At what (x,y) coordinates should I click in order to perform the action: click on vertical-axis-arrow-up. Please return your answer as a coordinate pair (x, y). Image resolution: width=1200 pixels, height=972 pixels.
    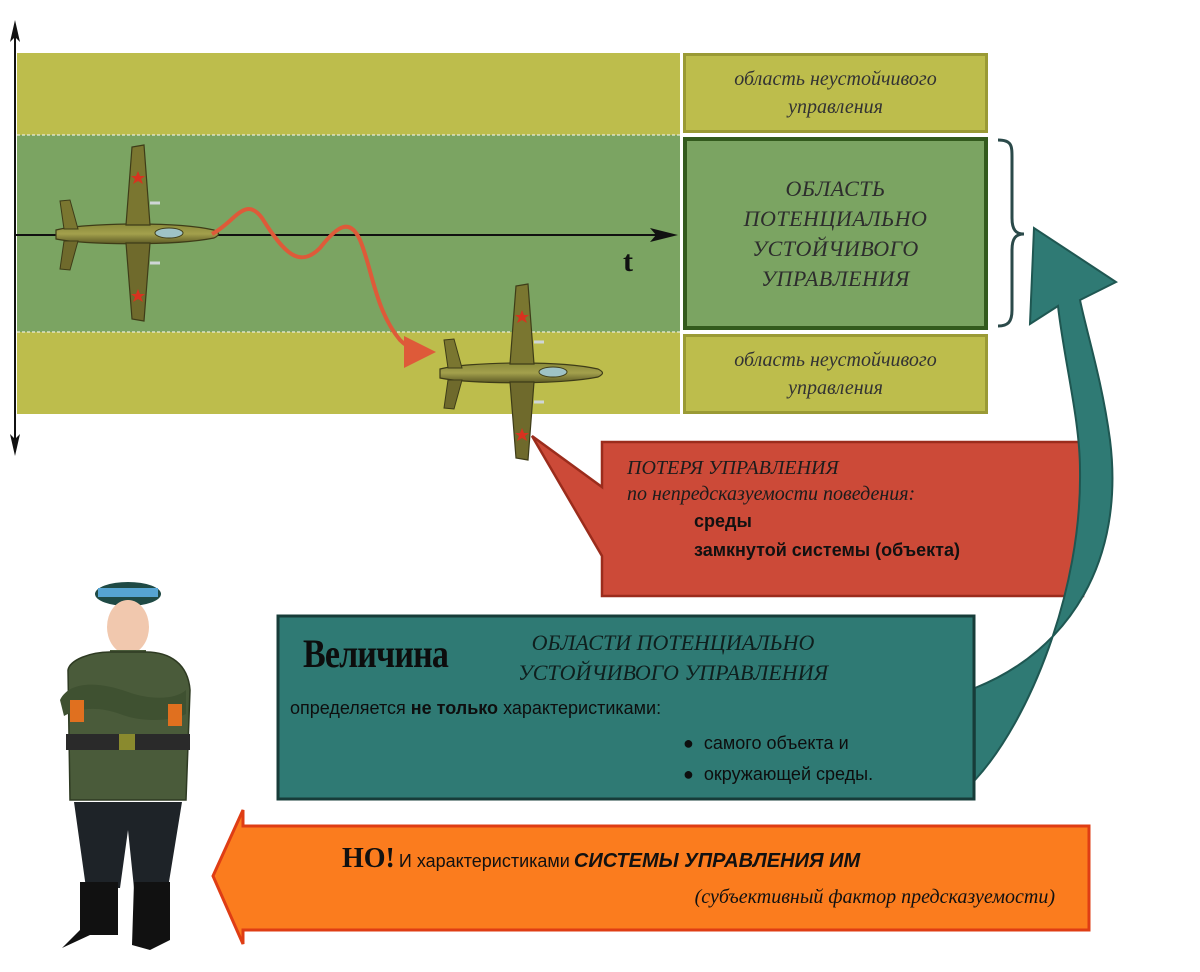
    Looking at the image, I should click on (15, 31).